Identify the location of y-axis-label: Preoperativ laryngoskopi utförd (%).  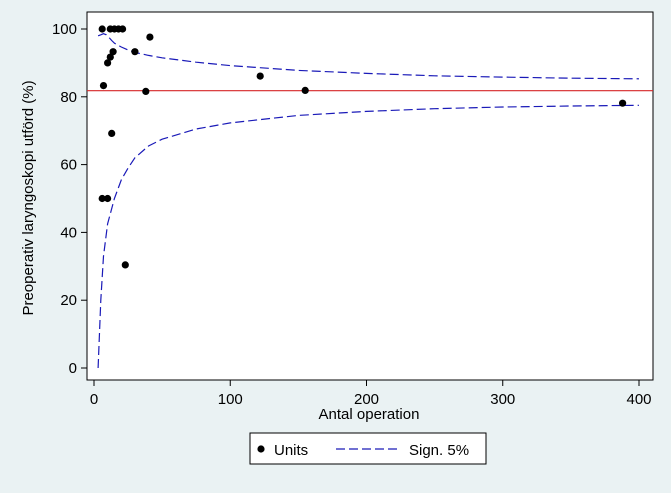
(28, 197).